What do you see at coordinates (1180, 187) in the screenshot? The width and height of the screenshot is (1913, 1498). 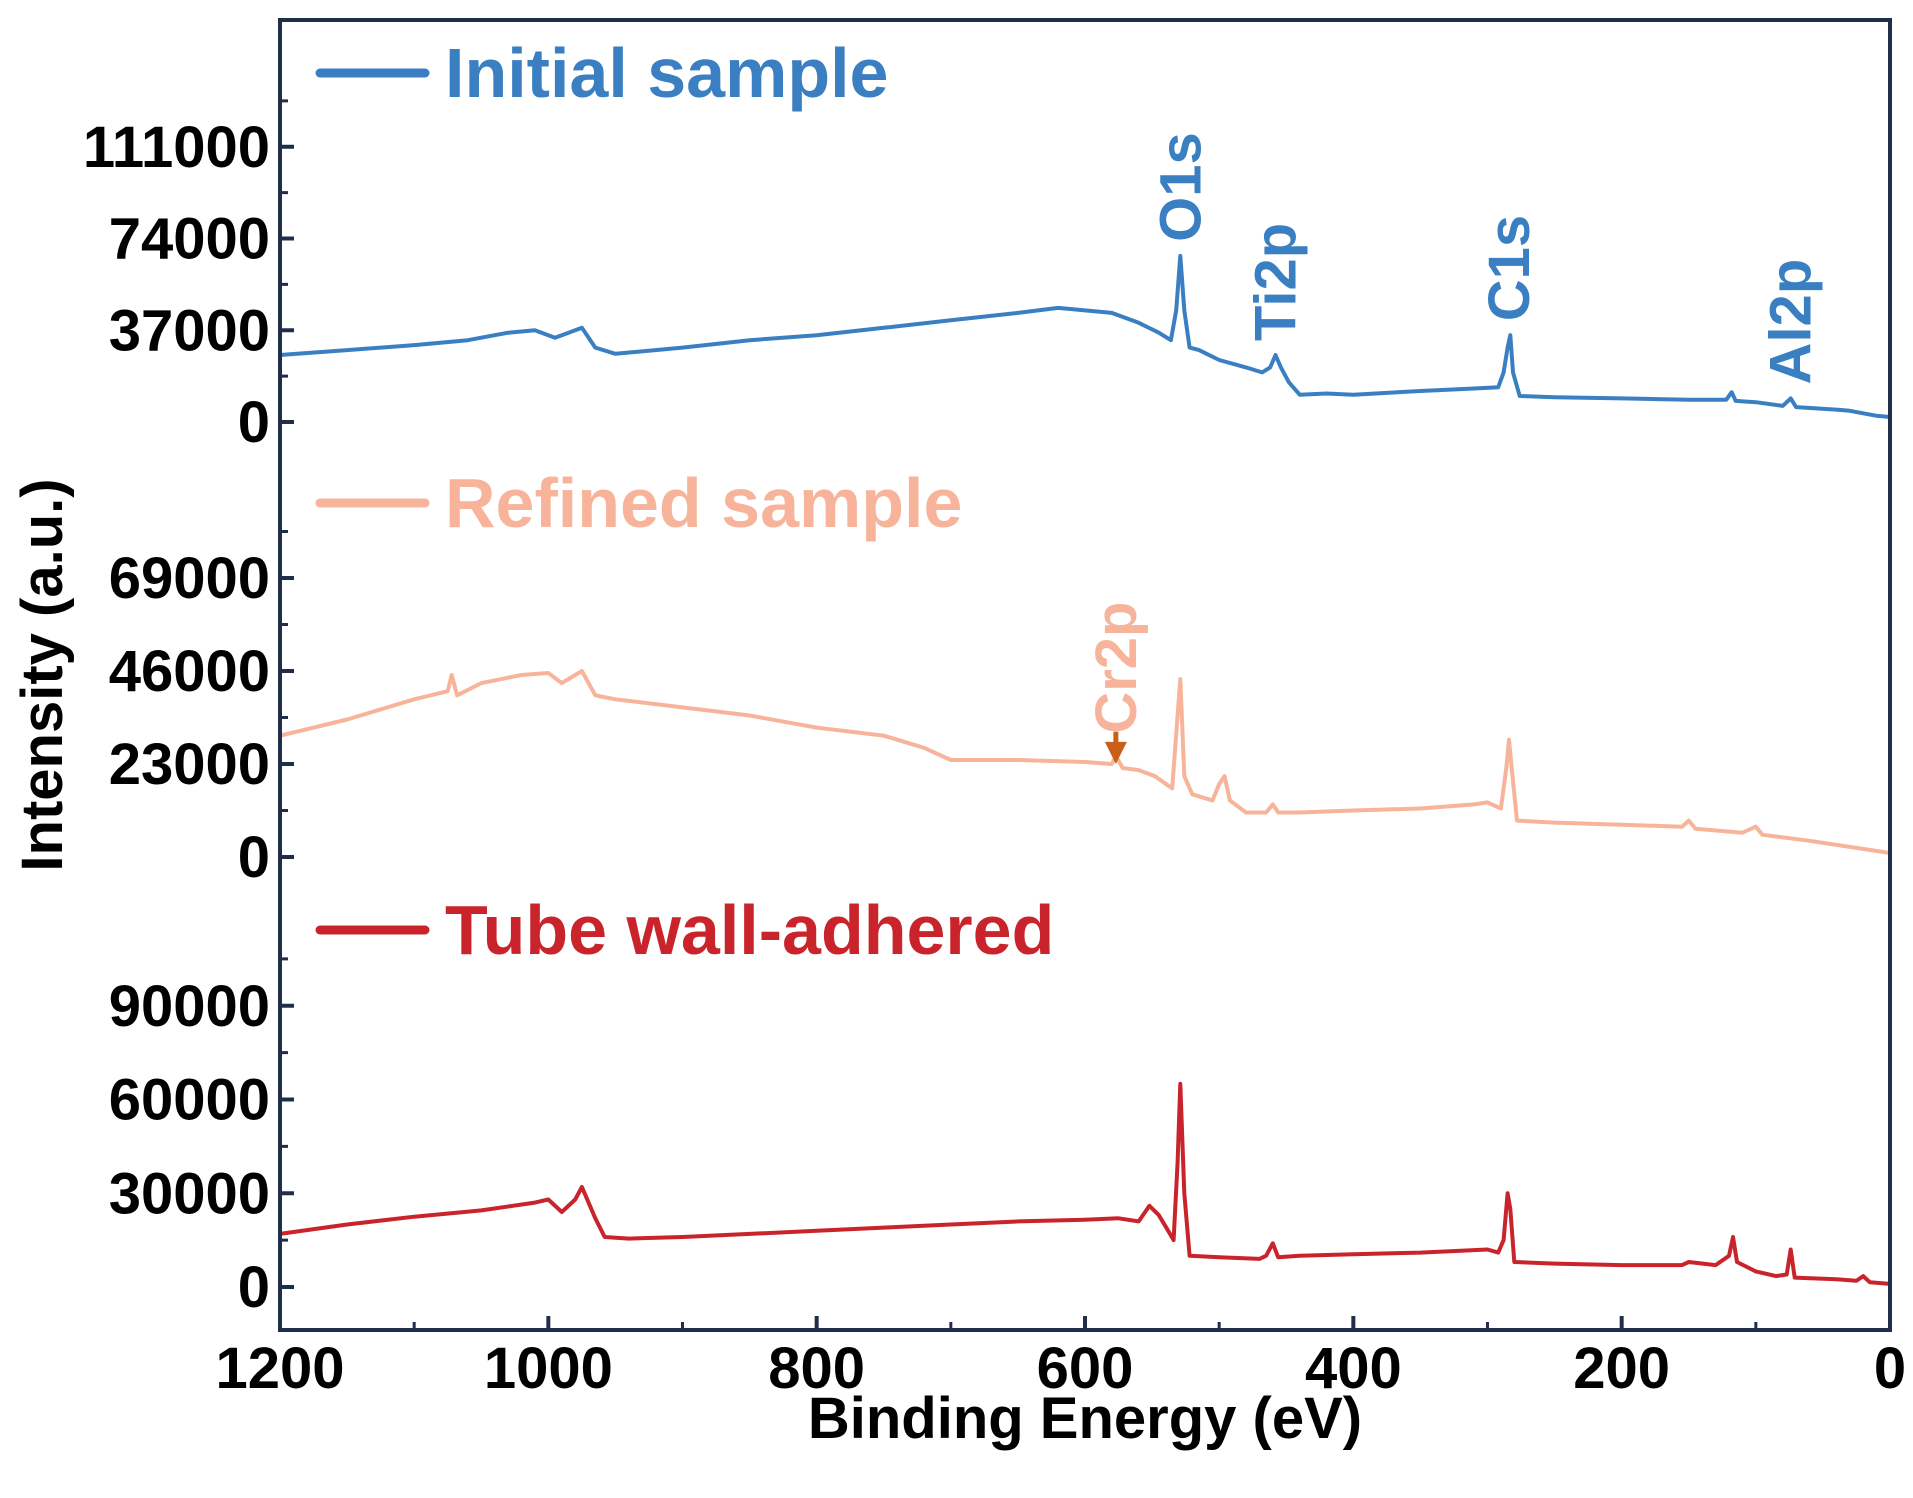 I see `peak-label: O1s` at bounding box center [1180, 187].